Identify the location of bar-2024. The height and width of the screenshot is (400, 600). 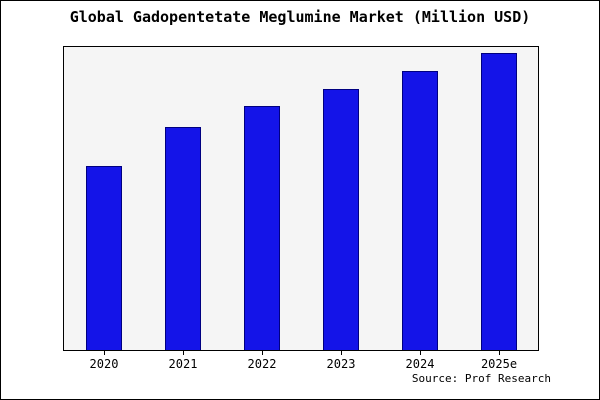
(420, 210).